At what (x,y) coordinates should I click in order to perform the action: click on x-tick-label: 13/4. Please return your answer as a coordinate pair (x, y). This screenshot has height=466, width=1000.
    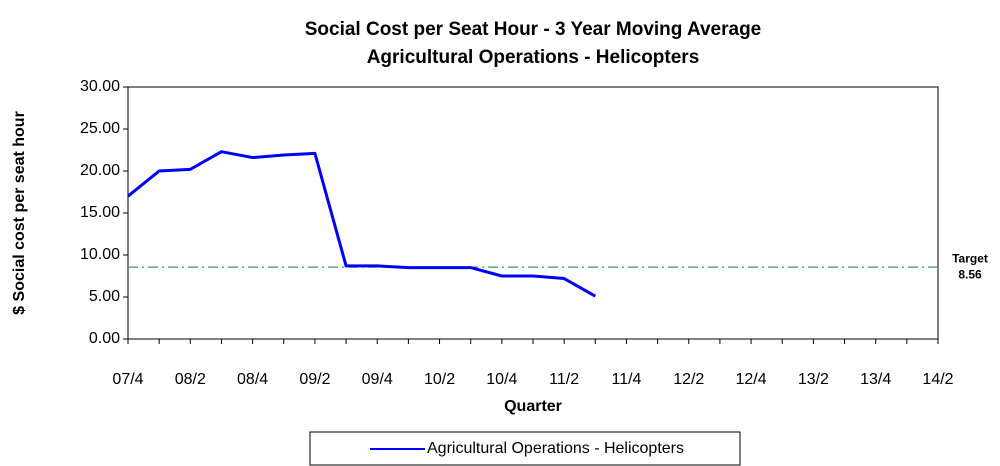
    Looking at the image, I should click on (875, 379).